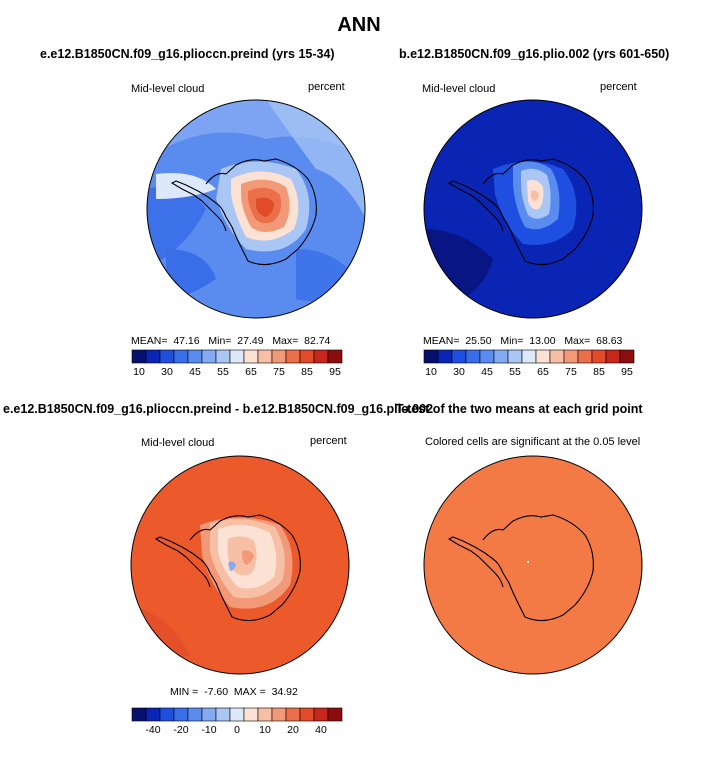 Image resolution: width=718 pixels, height=766 pixels. I want to click on panel1-variable-label: Mid-level cloud, so click(168, 89).